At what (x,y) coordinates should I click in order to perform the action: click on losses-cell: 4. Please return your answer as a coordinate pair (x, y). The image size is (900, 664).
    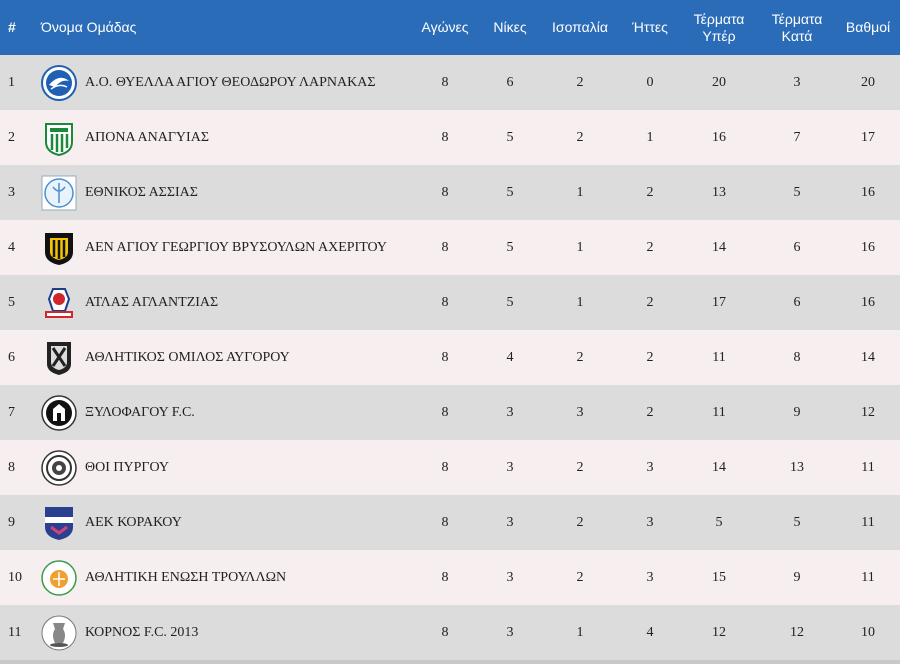
    Looking at the image, I should click on (650, 632).